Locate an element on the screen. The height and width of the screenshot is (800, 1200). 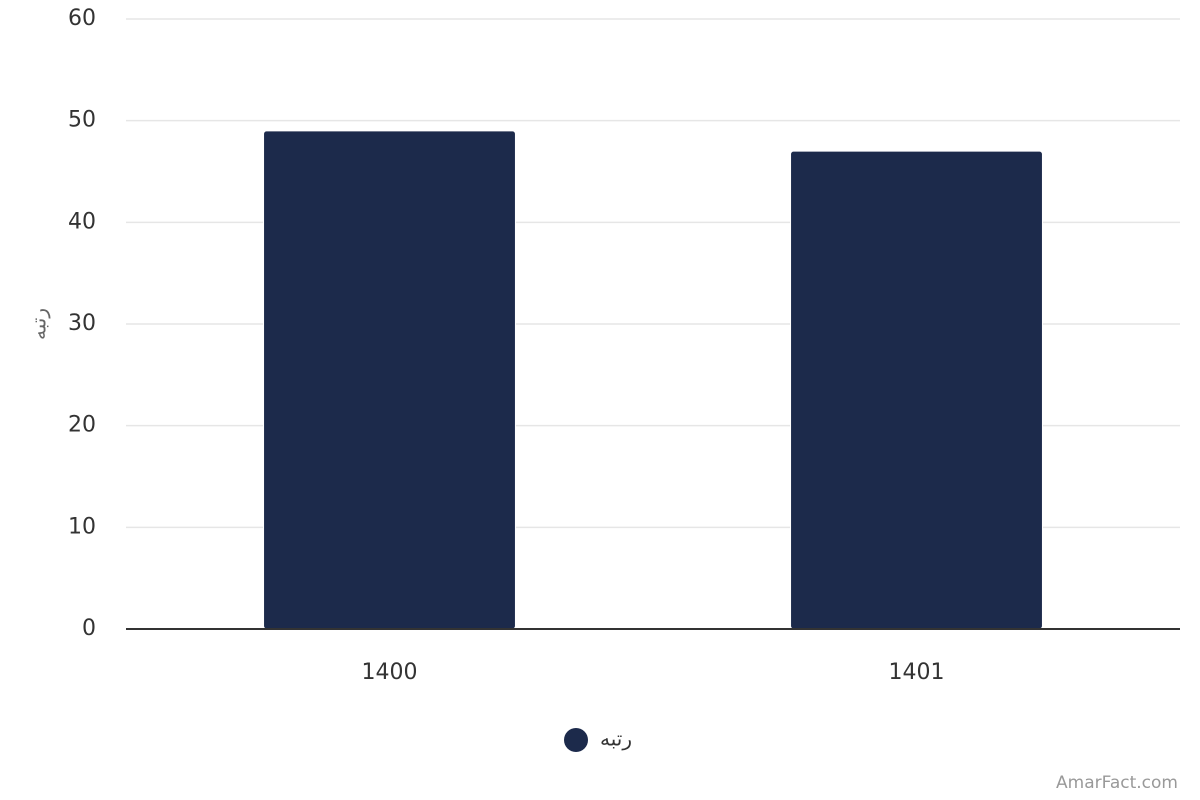
y-tick-label: 40 is located at coordinates (82, 221).